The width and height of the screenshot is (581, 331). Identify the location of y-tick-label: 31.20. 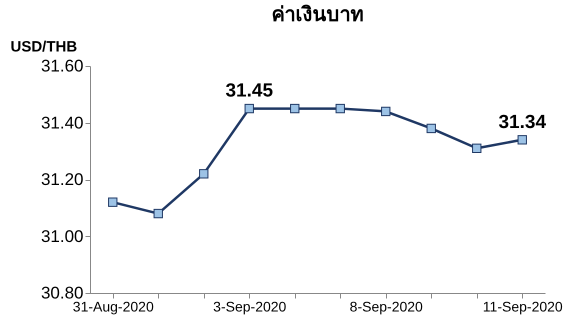
(62, 179).